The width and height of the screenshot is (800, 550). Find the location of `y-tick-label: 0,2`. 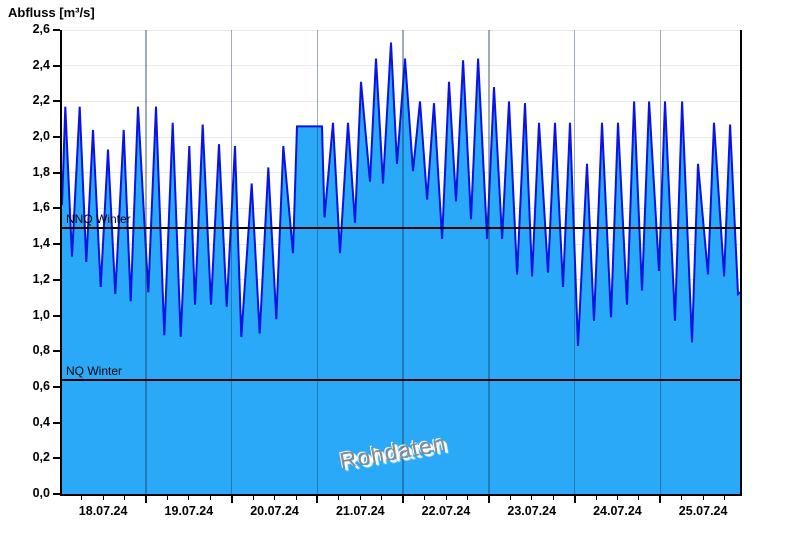

y-tick-label: 0,2 is located at coordinates (41, 457).